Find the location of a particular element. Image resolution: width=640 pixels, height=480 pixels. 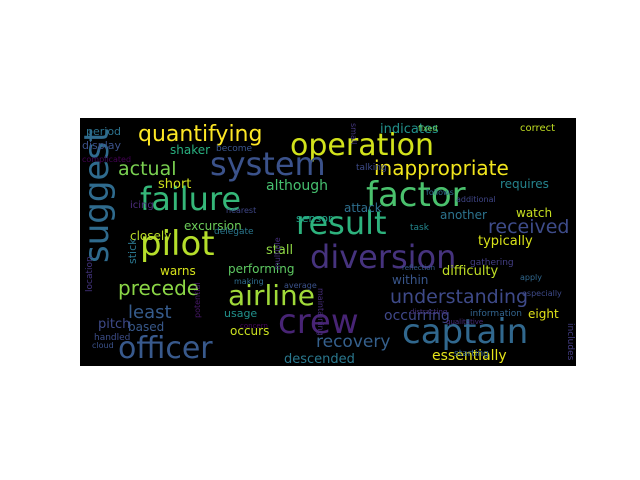

word-starting: starting is located at coordinates (471, 354).